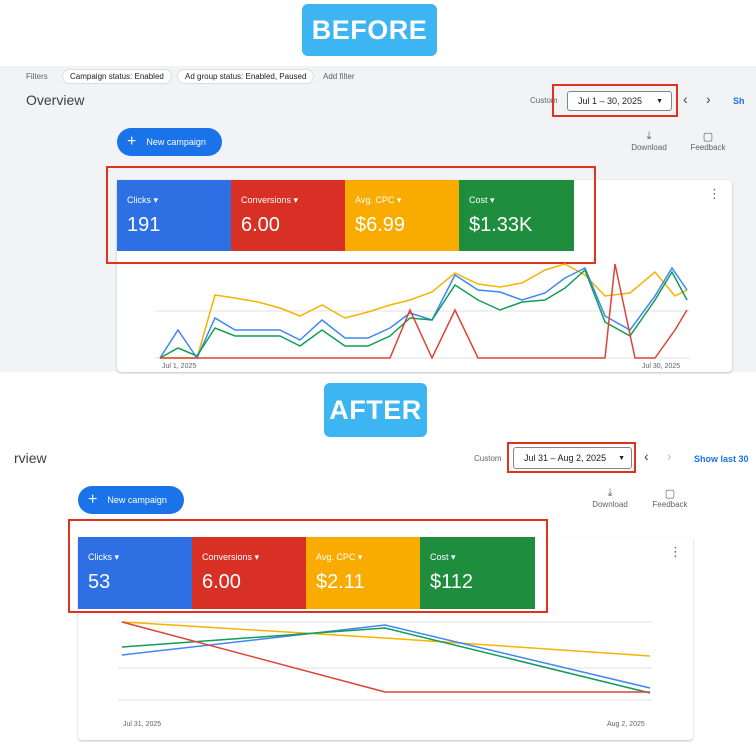 The height and width of the screenshot is (756, 756). I want to click on x-end-label: Aug 2, 2025, so click(626, 724).